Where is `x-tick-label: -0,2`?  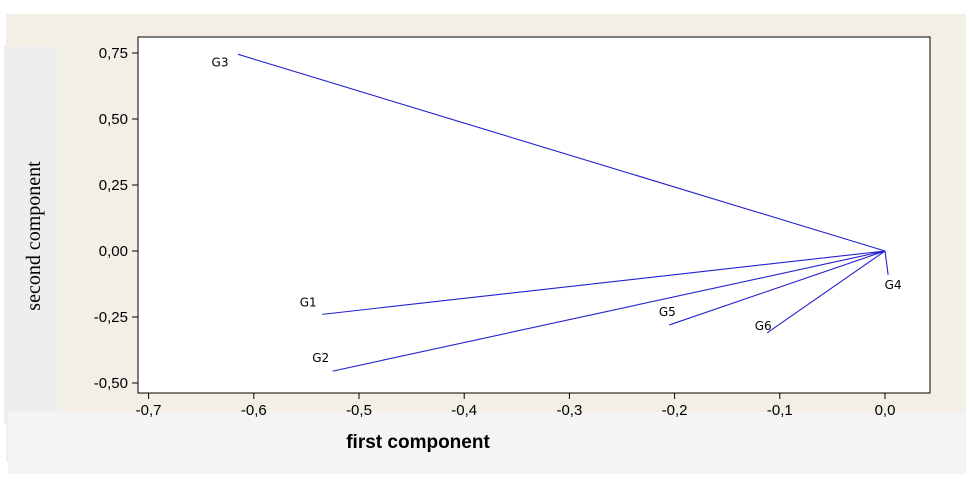
x-tick-label: -0,2 is located at coordinates (675, 410).